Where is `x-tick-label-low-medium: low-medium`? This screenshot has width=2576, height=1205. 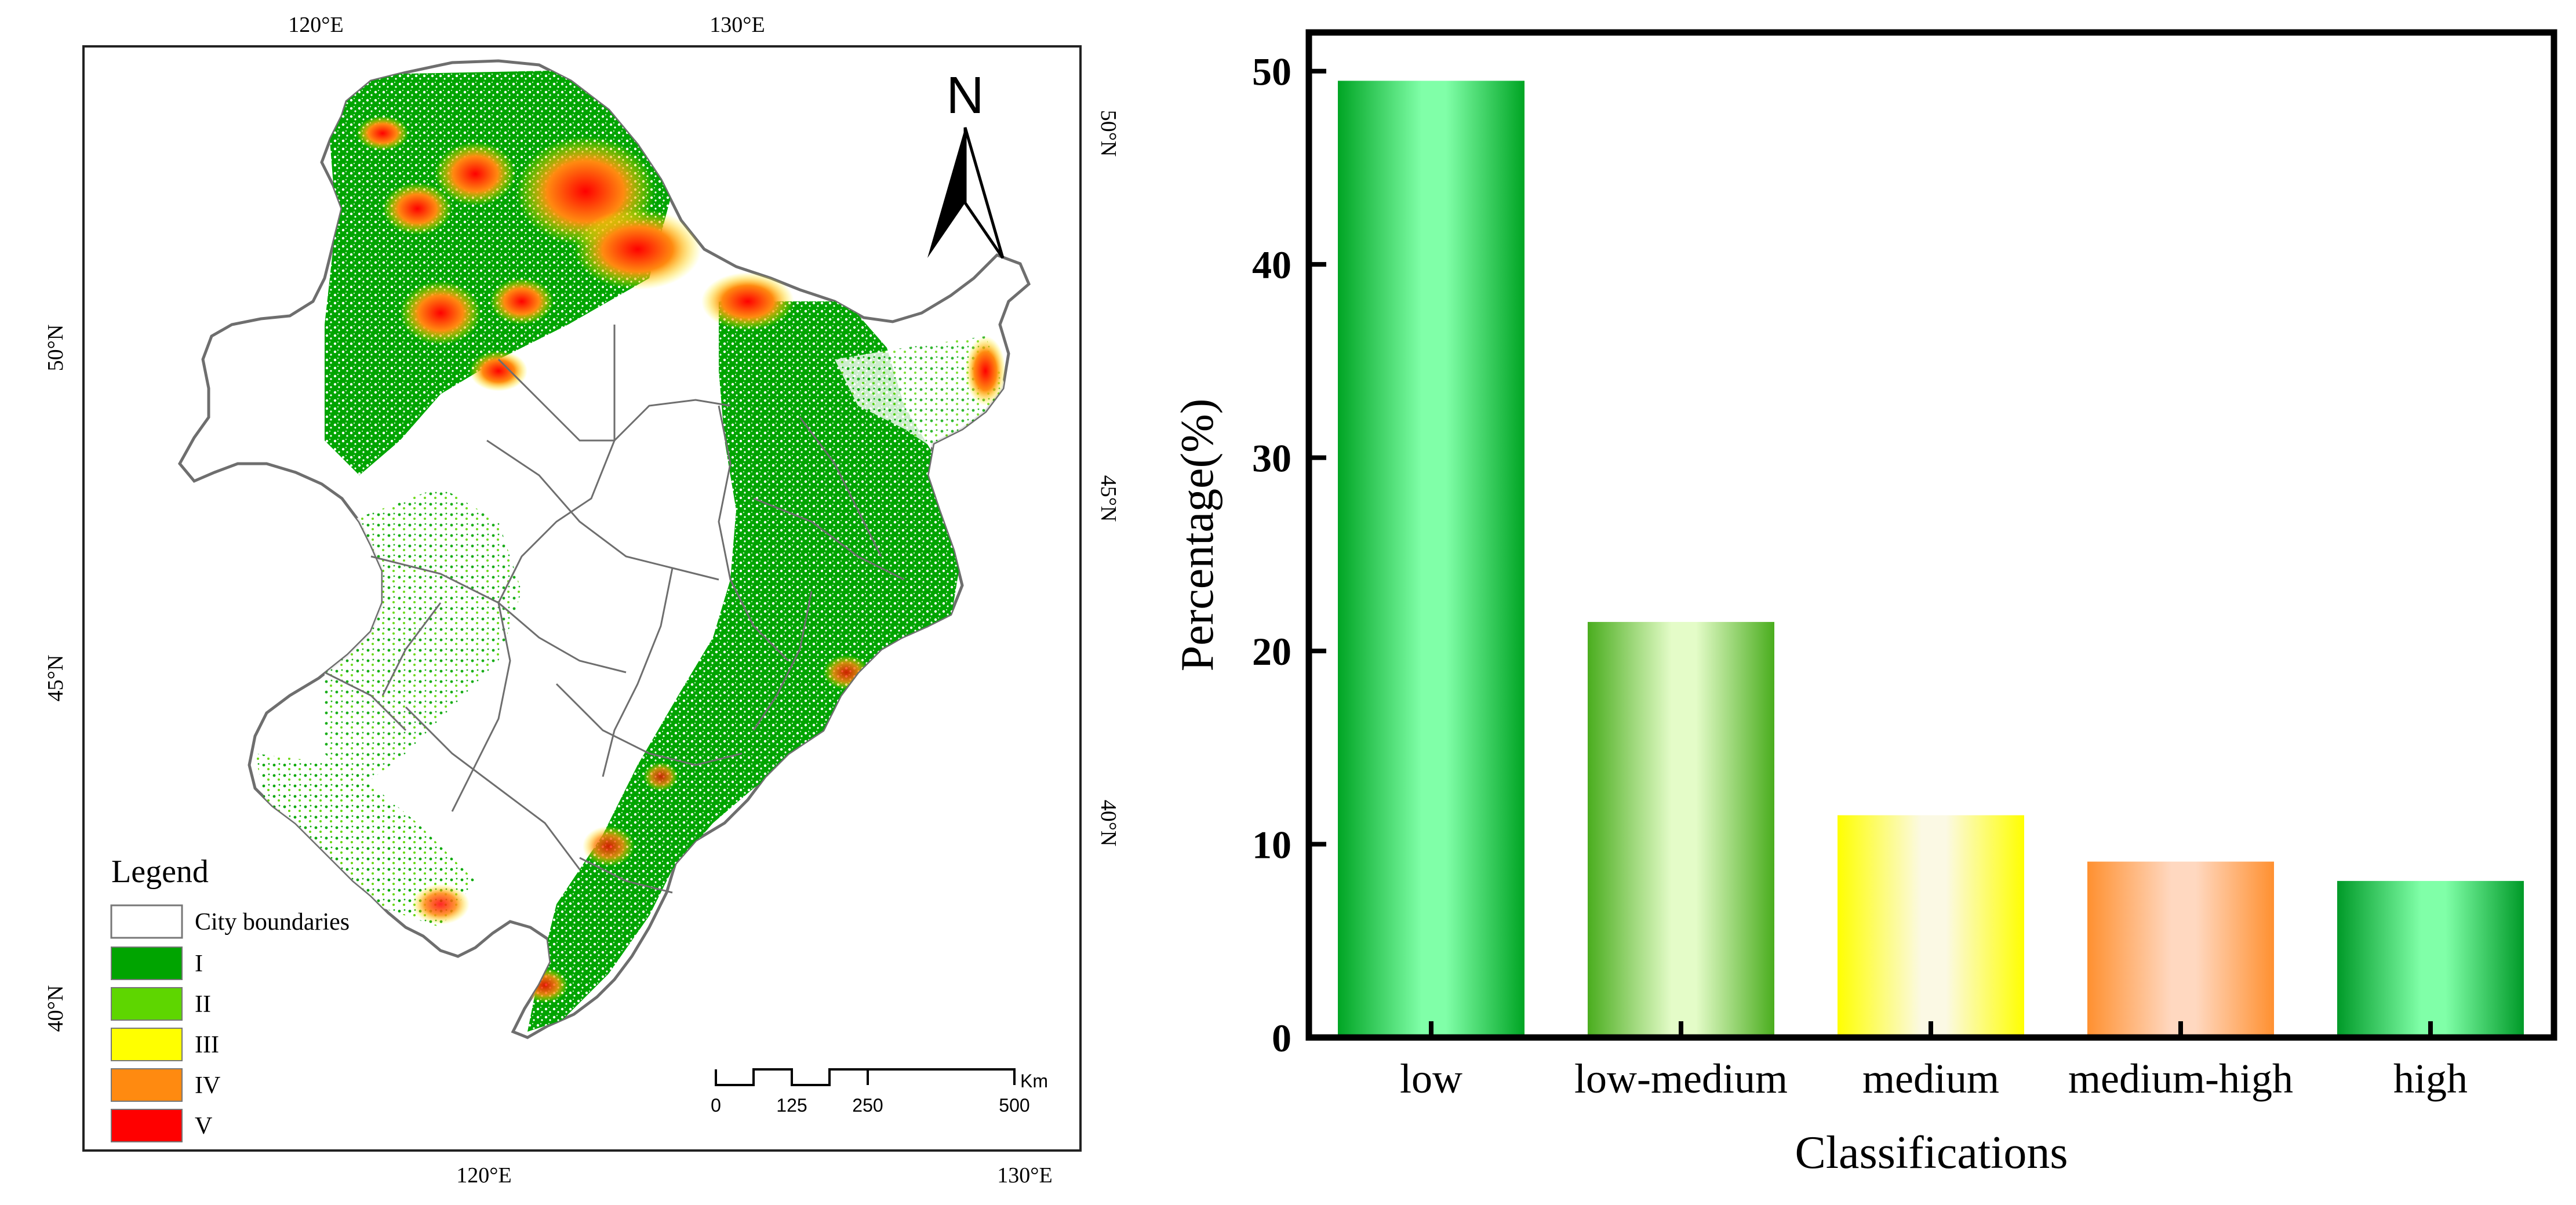
x-tick-label-low-medium: low-medium is located at coordinates (1681, 1078).